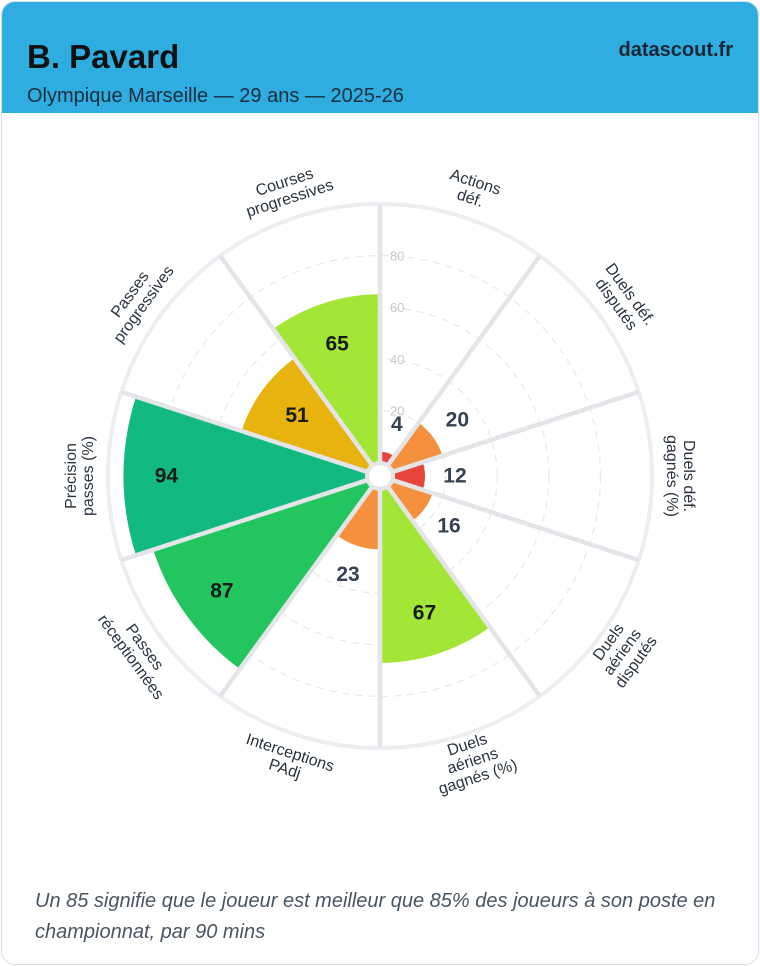 The image size is (760, 966). What do you see at coordinates (397, 256) in the screenshot?
I see `tick-label-80: 80` at bounding box center [397, 256].